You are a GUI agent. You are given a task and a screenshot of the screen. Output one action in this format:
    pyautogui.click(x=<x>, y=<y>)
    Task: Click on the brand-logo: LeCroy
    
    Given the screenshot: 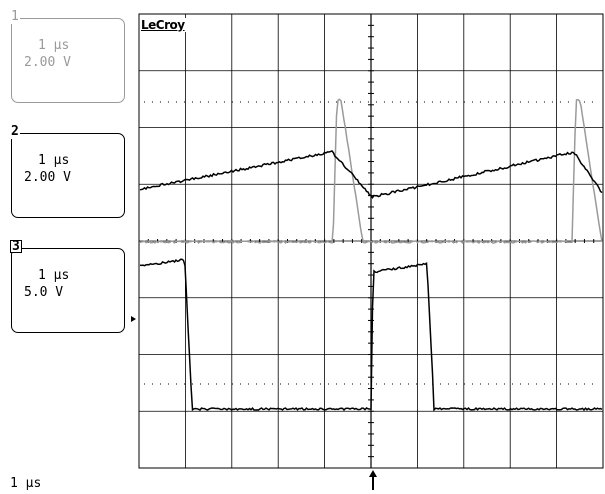 What is the action you would take?
    pyautogui.click(x=163, y=25)
    